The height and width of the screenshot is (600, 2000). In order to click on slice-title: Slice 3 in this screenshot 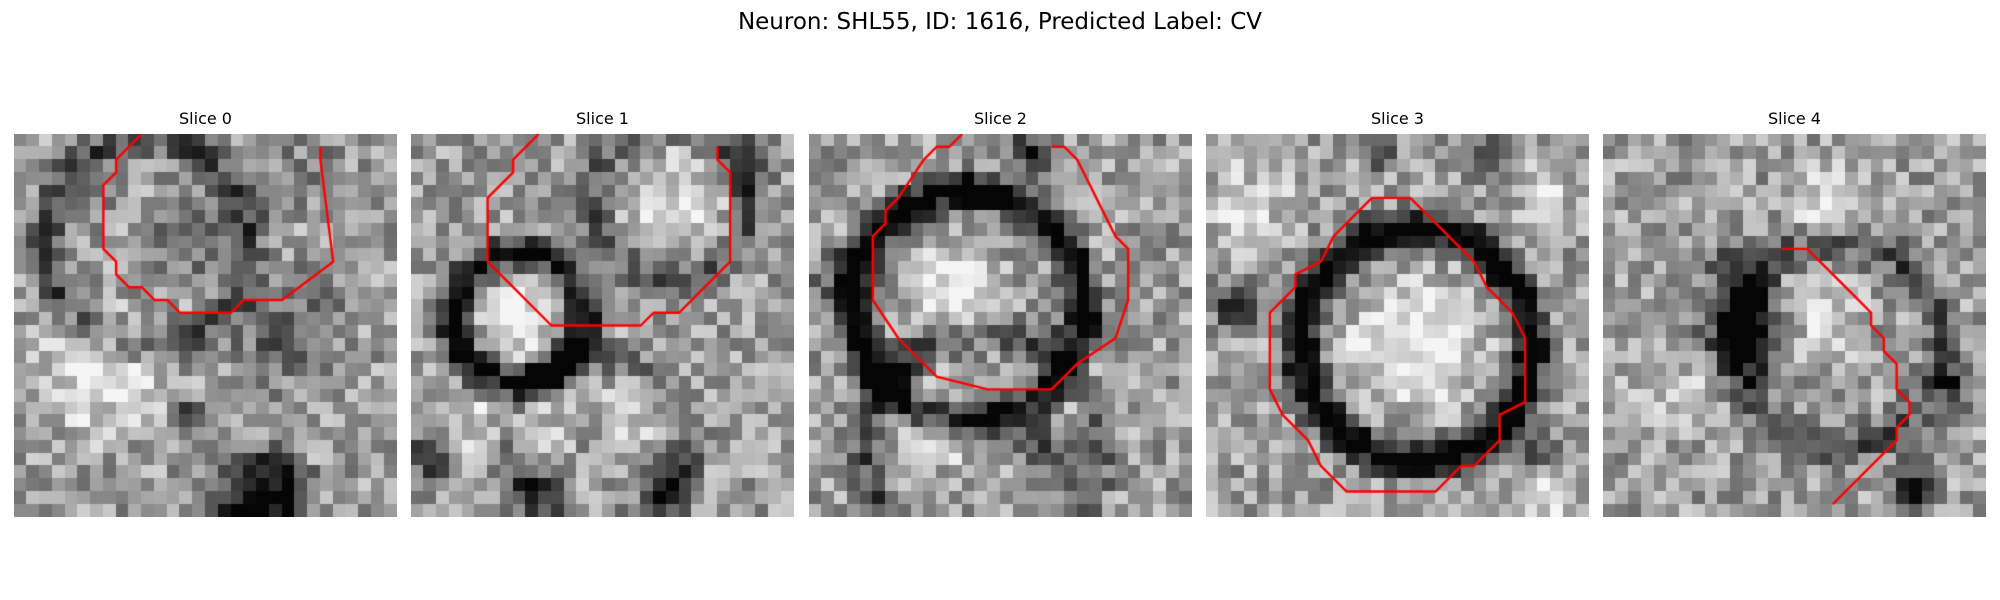, I will do `click(1397, 118)`.